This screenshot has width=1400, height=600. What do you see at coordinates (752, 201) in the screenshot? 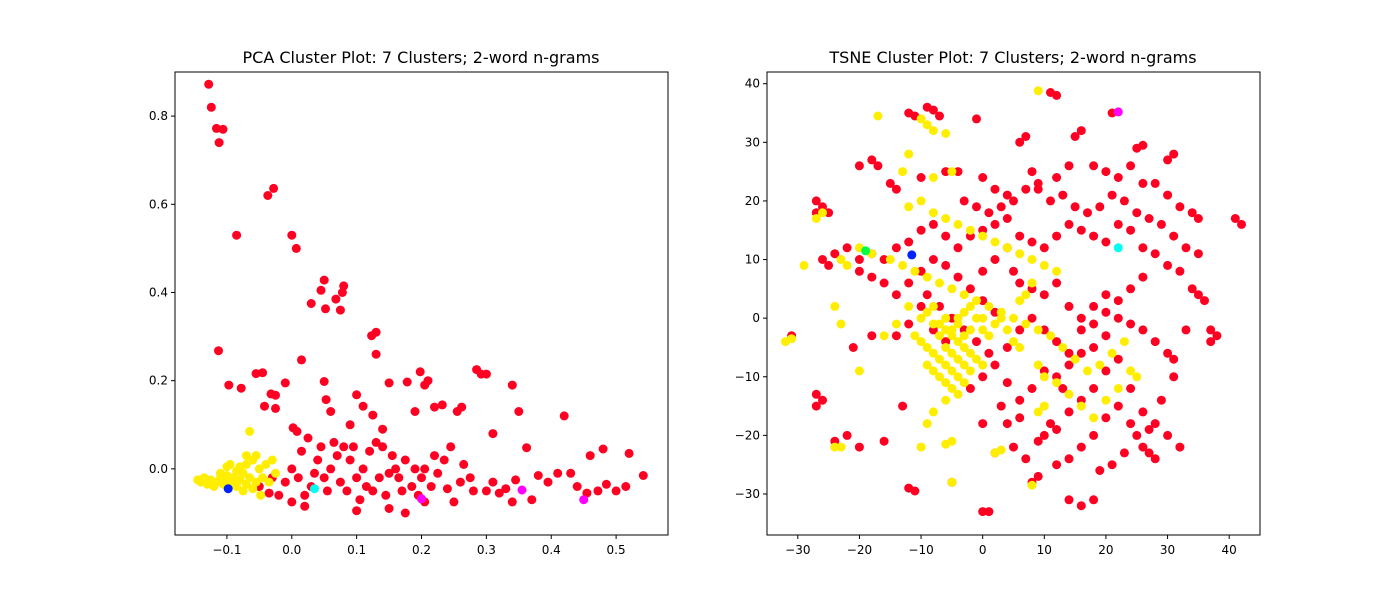
I see `tsne-y-tick-label: 20` at bounding box center [752, 201].